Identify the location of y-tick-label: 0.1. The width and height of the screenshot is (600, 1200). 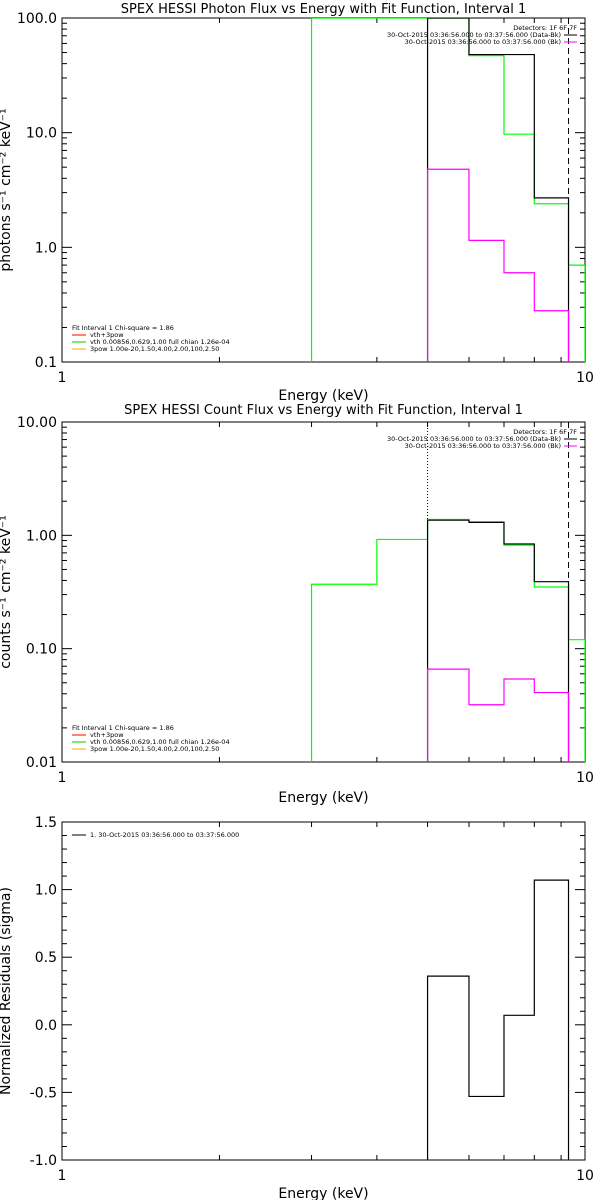
(46, 363).